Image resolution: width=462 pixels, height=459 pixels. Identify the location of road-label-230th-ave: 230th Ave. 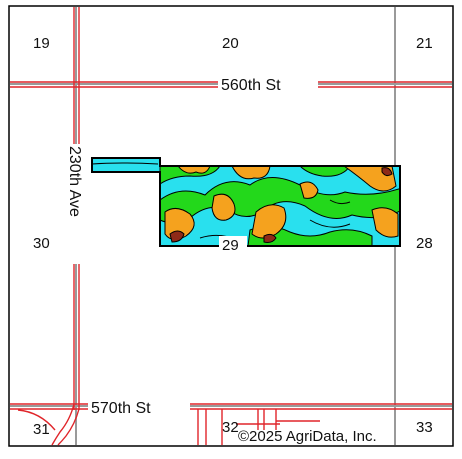
(74, 181).